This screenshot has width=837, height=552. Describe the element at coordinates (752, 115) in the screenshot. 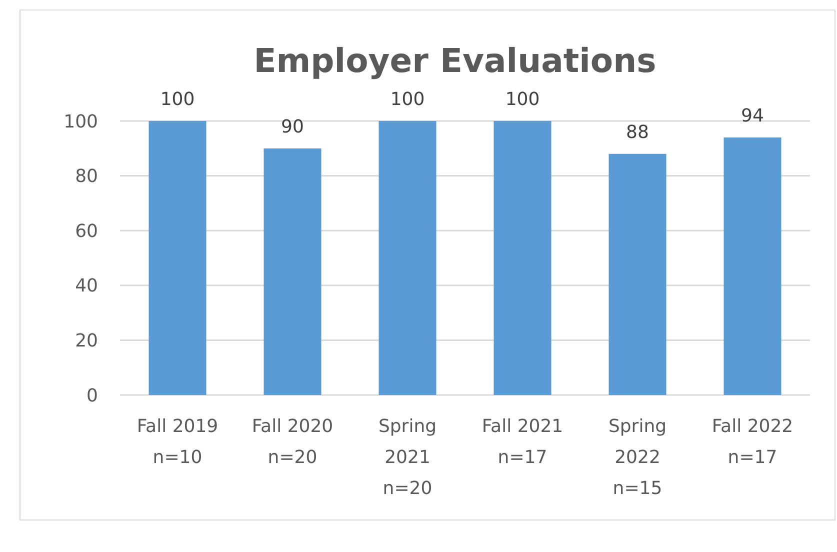

I see `data-label: 94` at that location.